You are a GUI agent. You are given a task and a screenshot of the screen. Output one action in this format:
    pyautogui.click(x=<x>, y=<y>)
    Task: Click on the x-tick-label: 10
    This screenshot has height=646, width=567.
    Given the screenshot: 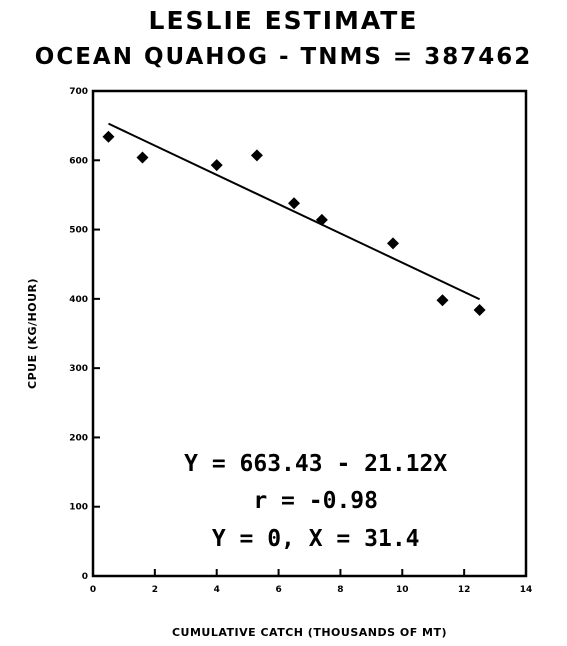 What is the action you would take?
    pyautogui.click(x=402, y=590)
    